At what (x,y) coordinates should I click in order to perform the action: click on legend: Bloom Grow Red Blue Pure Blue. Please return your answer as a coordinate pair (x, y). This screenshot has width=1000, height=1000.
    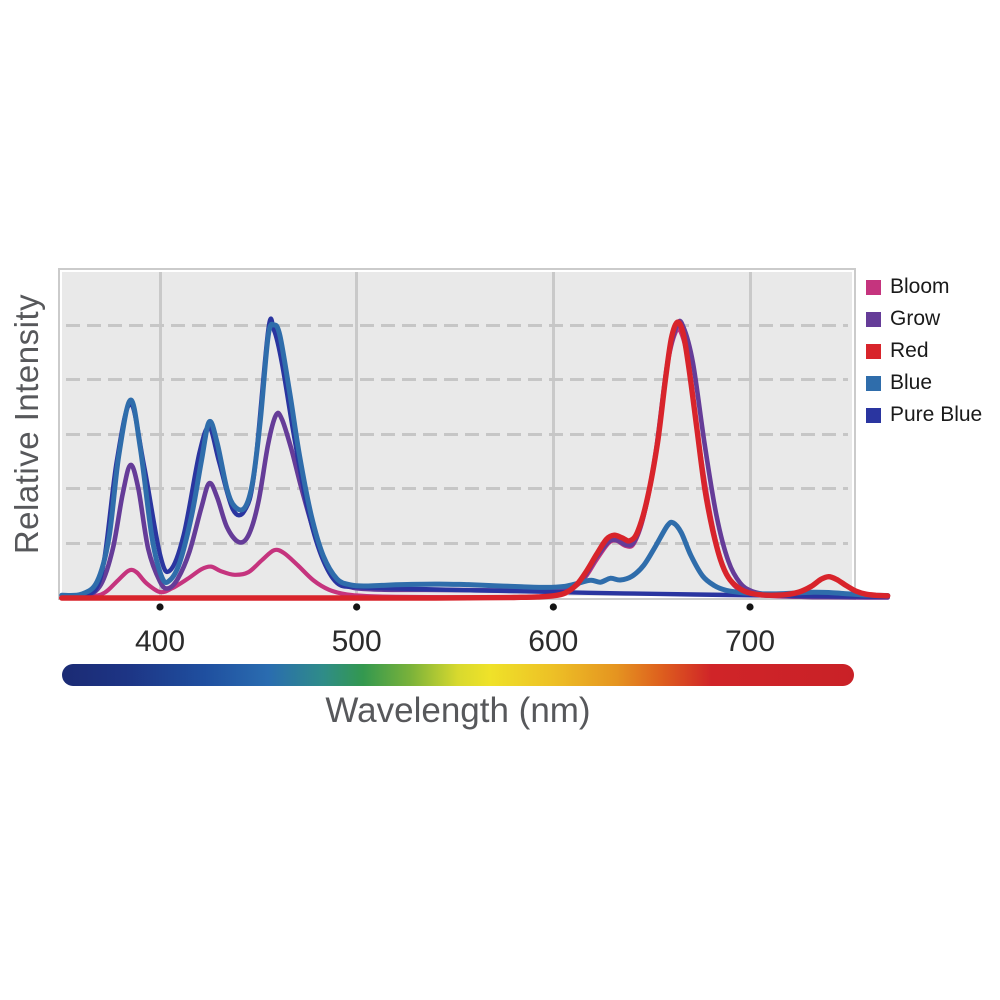
    Looking at the image, I should click on (924, 355).